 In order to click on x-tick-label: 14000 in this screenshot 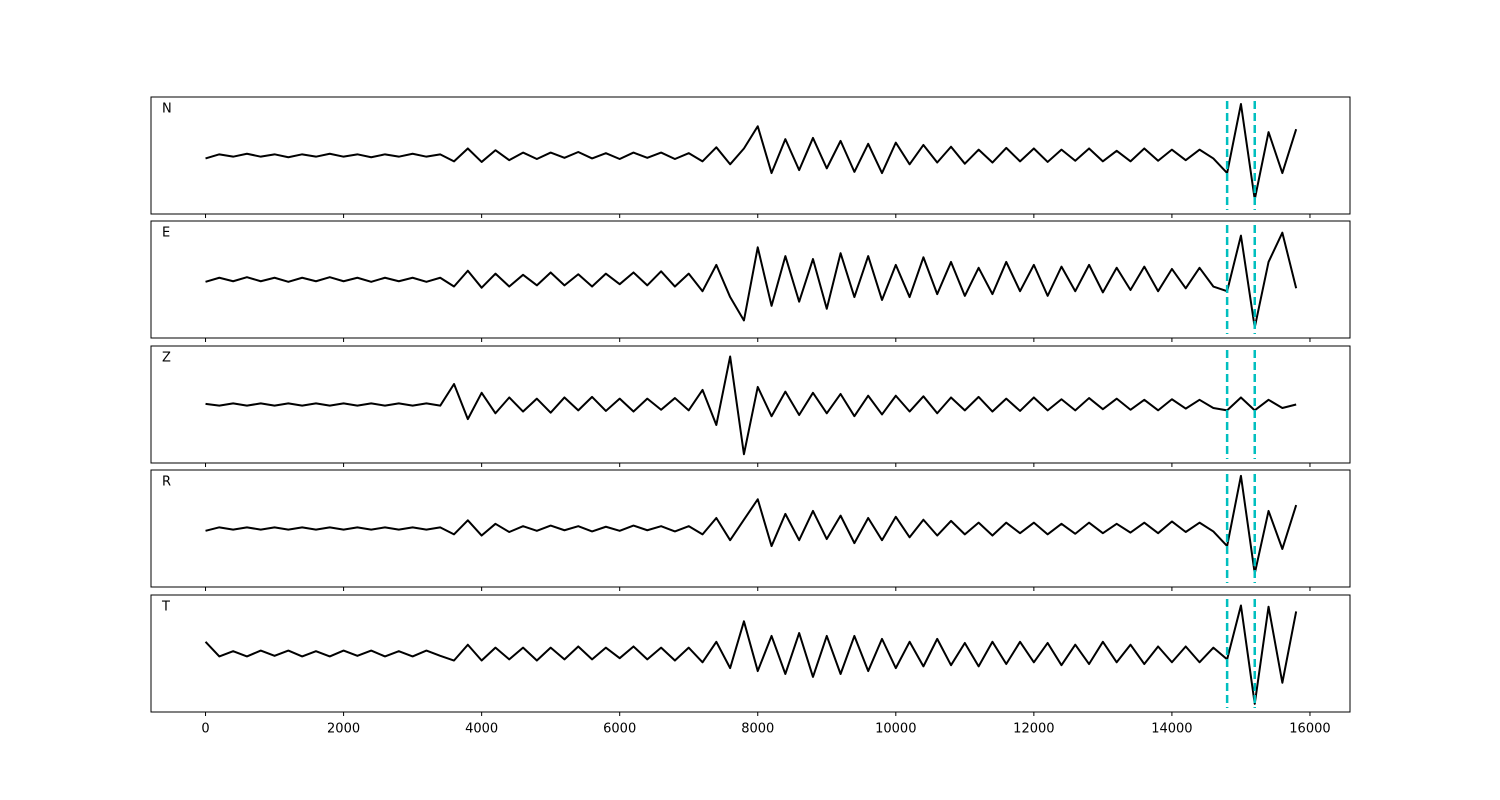, I will do `click(1171, 729)`.